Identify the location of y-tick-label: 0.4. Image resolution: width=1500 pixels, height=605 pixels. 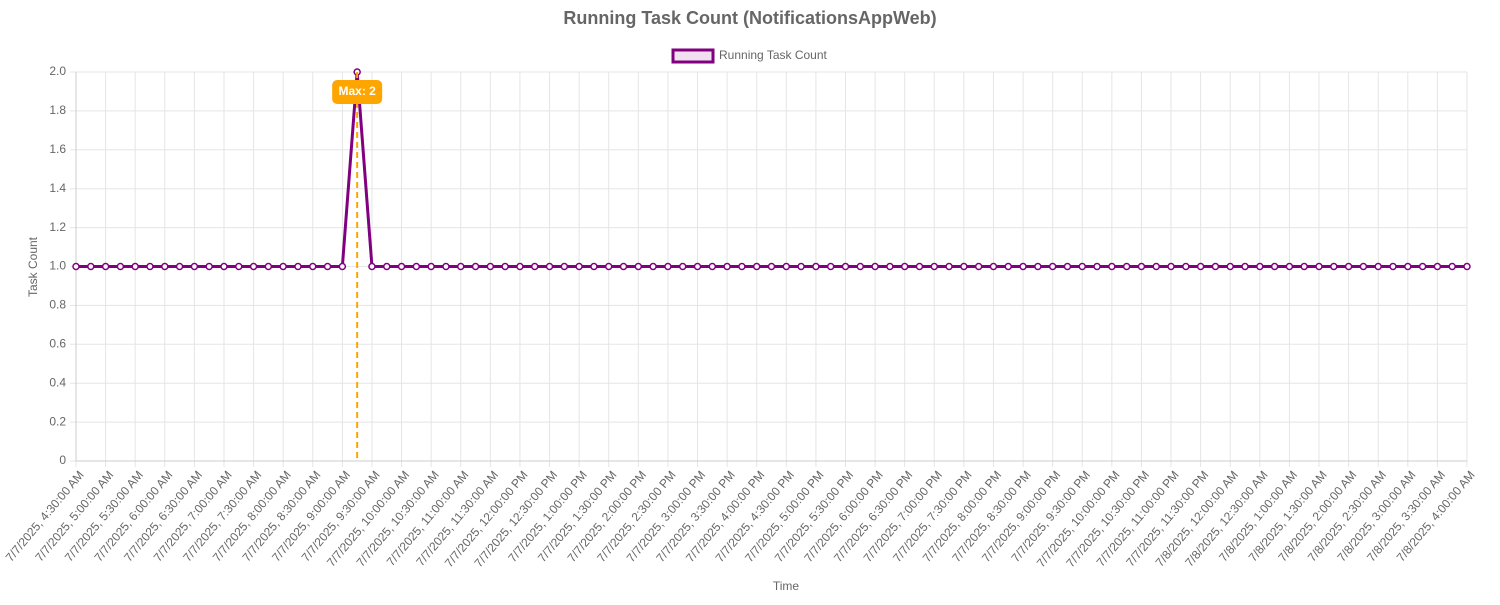
(57, 382).